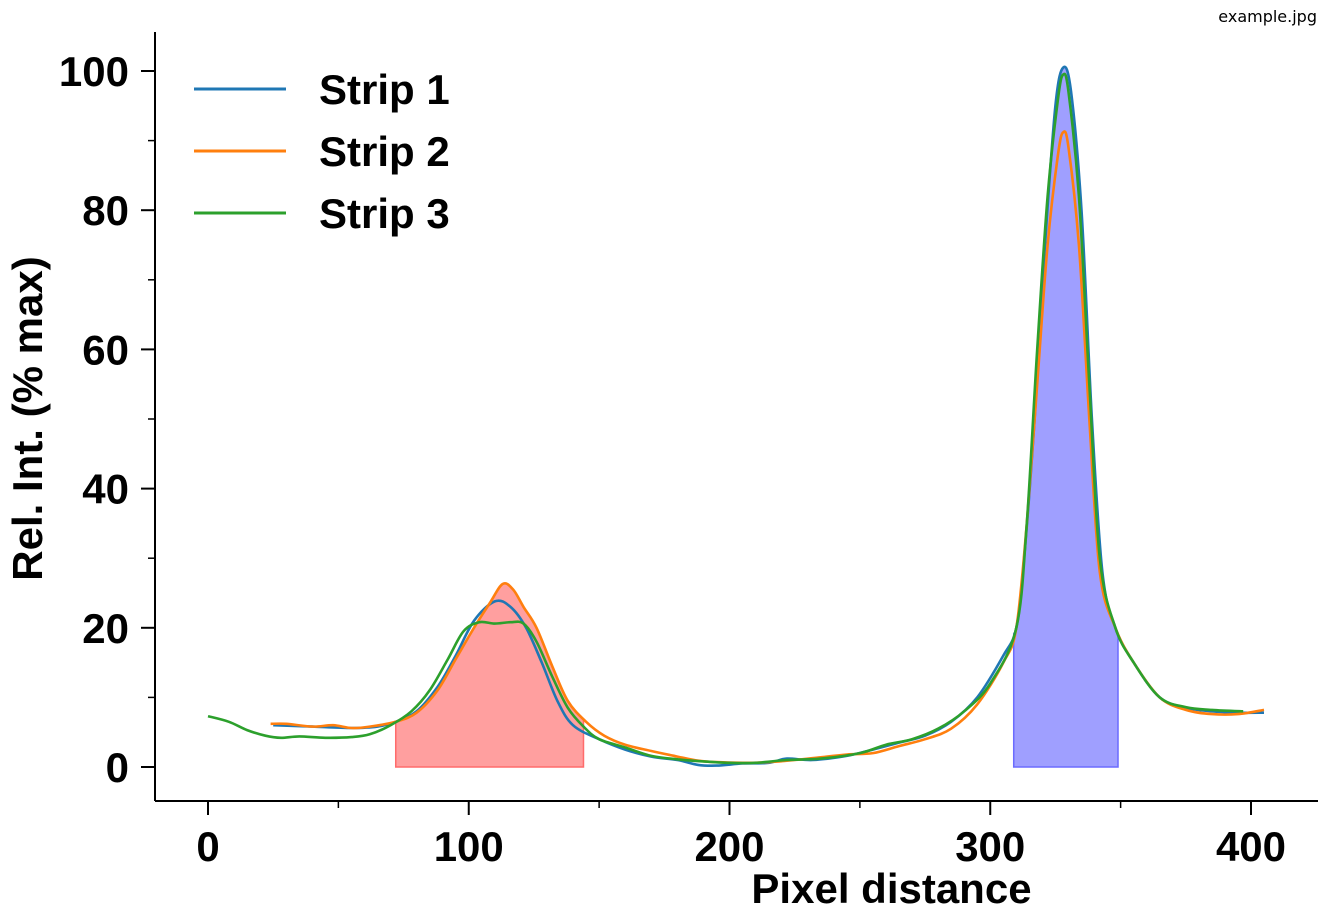 The height and width of the screenshot is (921, 1327). Describe the element at coordinates (105, 489) in the screenshot. I see `y-tick-label: 40` at that location.